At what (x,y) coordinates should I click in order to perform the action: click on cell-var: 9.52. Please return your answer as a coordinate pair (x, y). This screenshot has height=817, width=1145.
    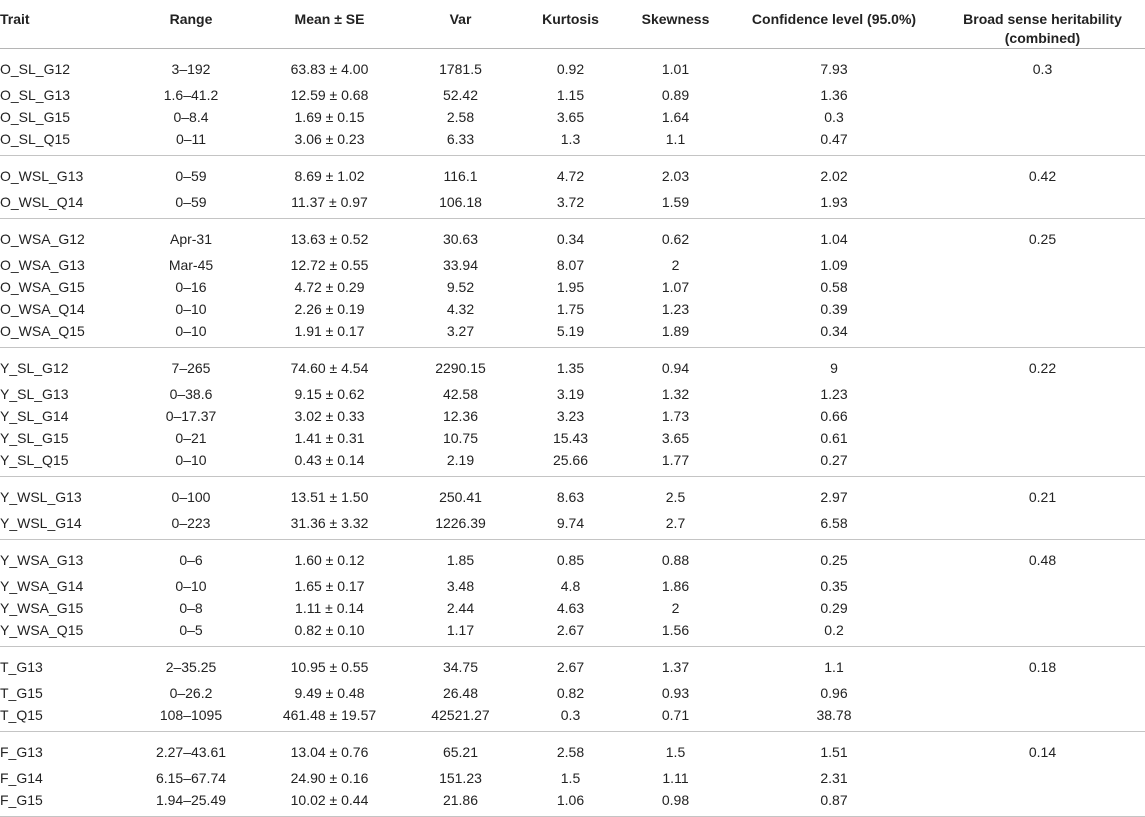
    Looking at the image, I should click on (460, 286).